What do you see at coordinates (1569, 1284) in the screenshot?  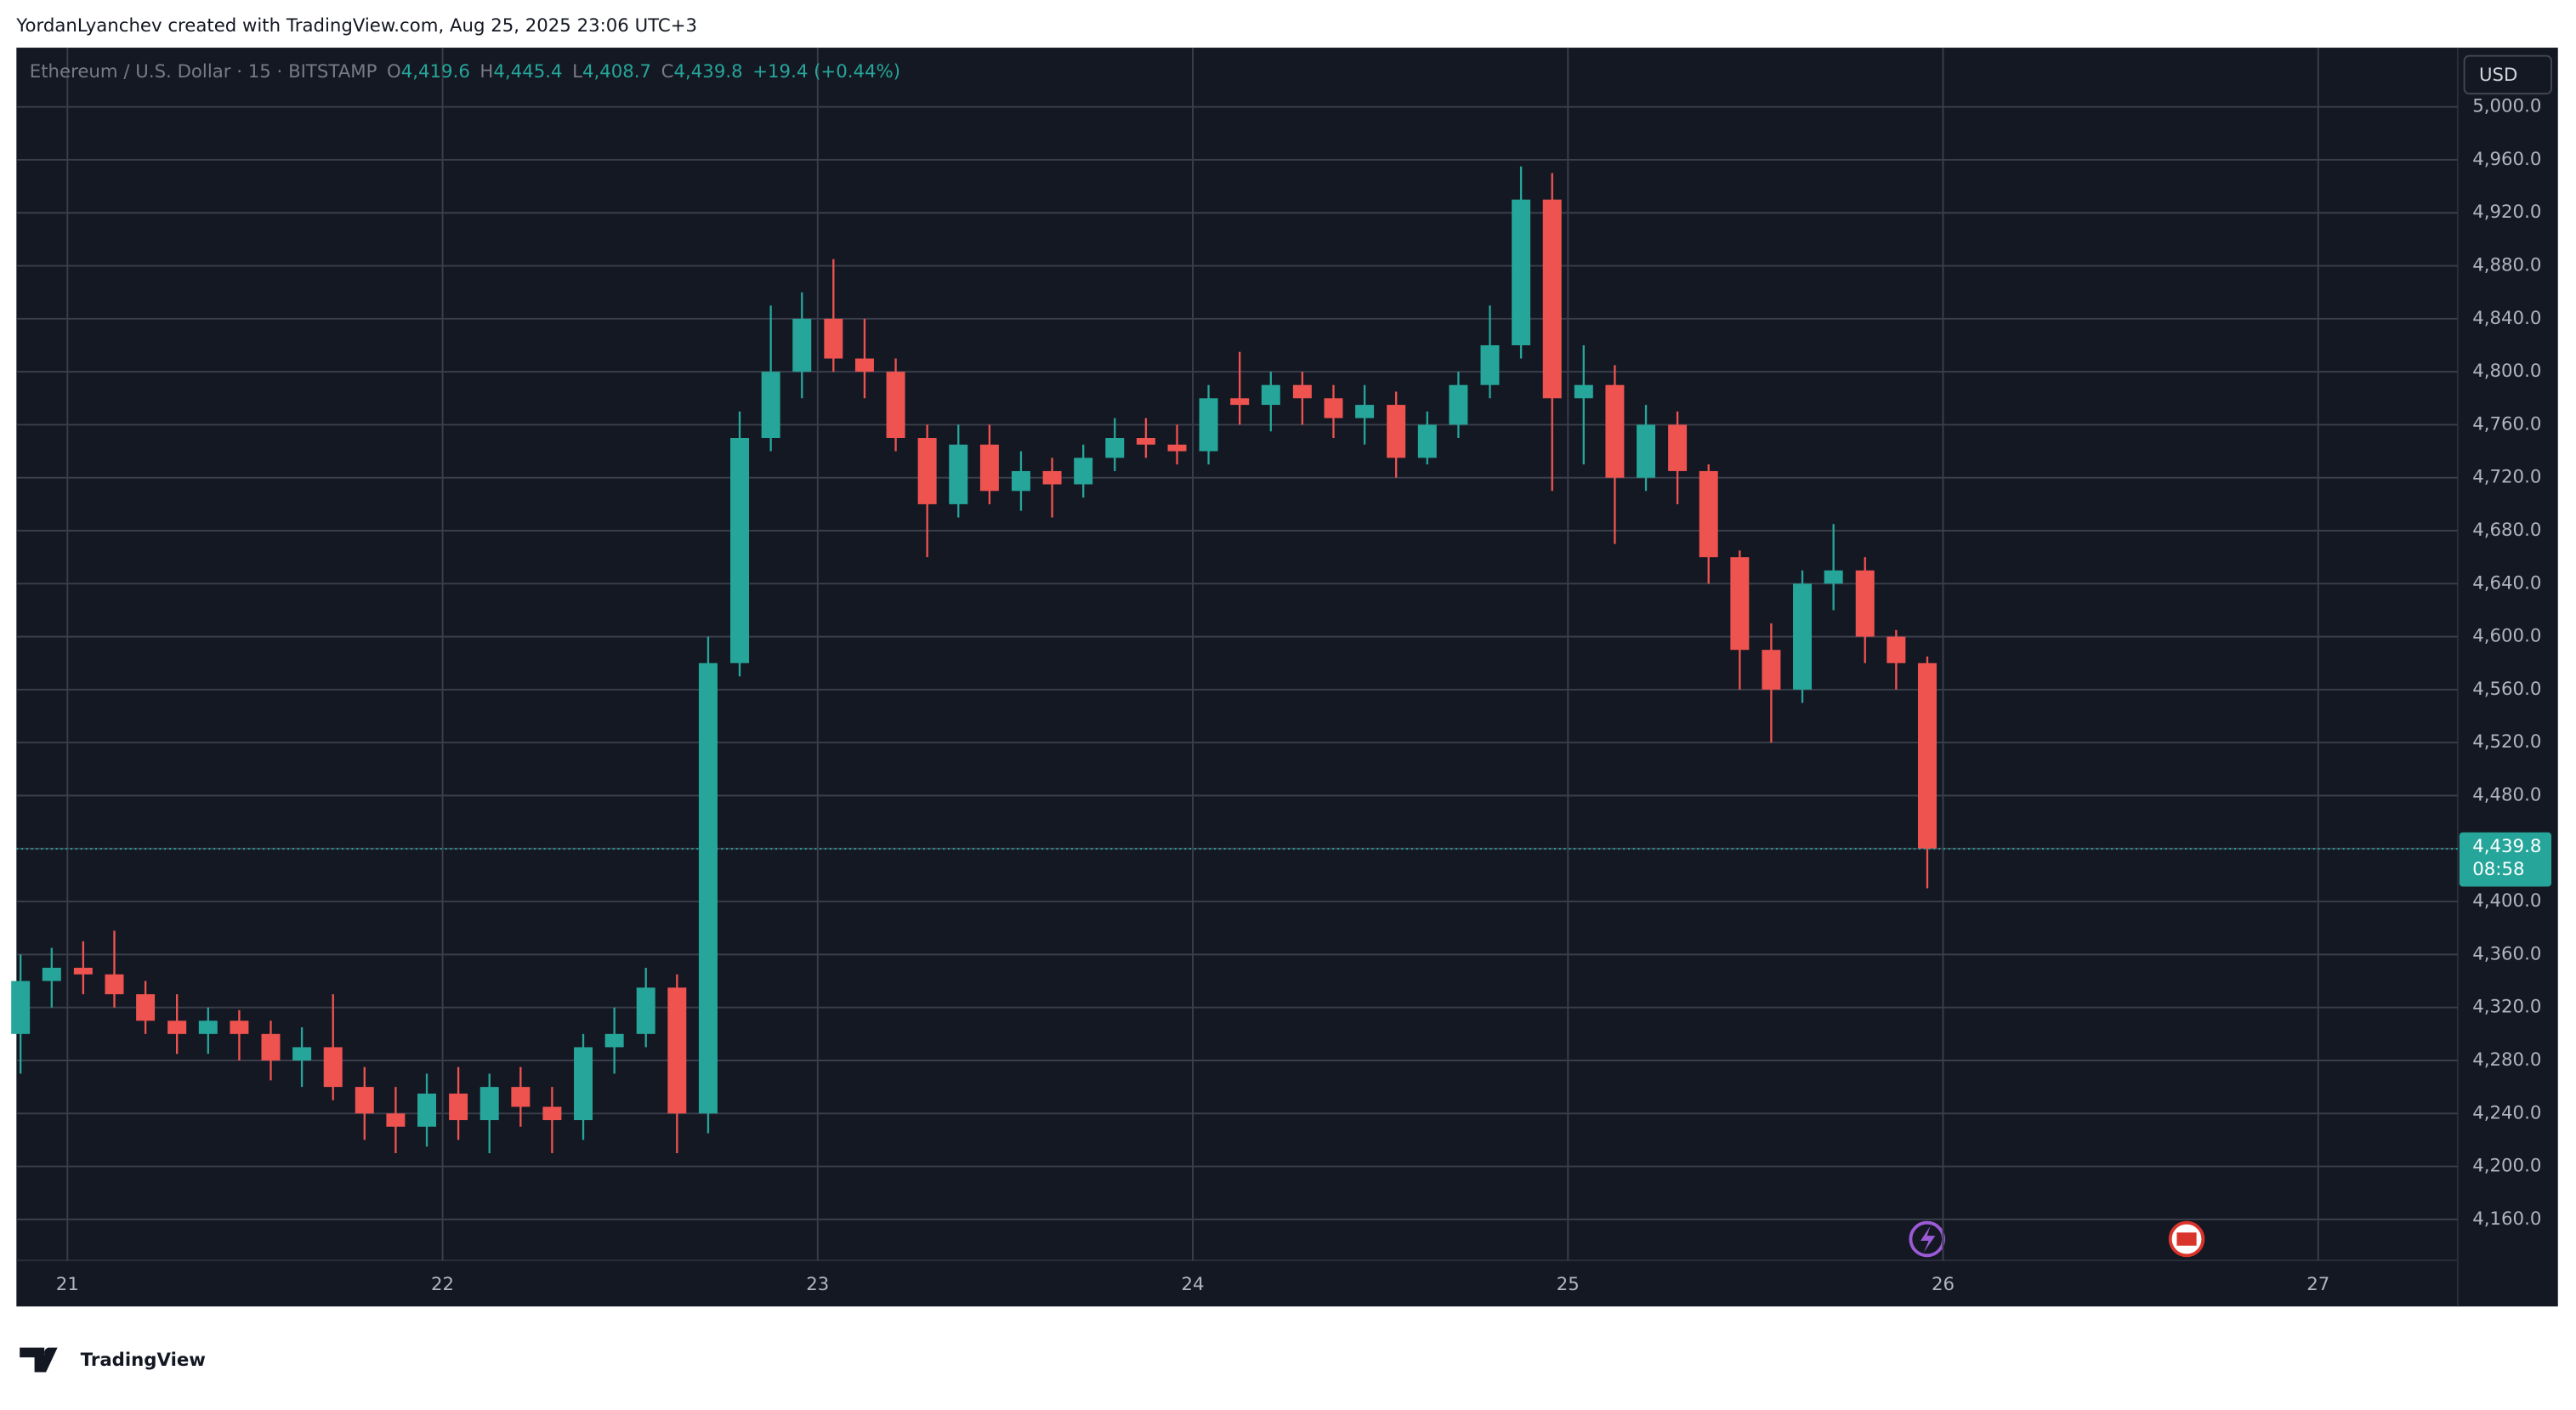 I see `x-tick-label: 25` at bounding box center [1569, 1284].